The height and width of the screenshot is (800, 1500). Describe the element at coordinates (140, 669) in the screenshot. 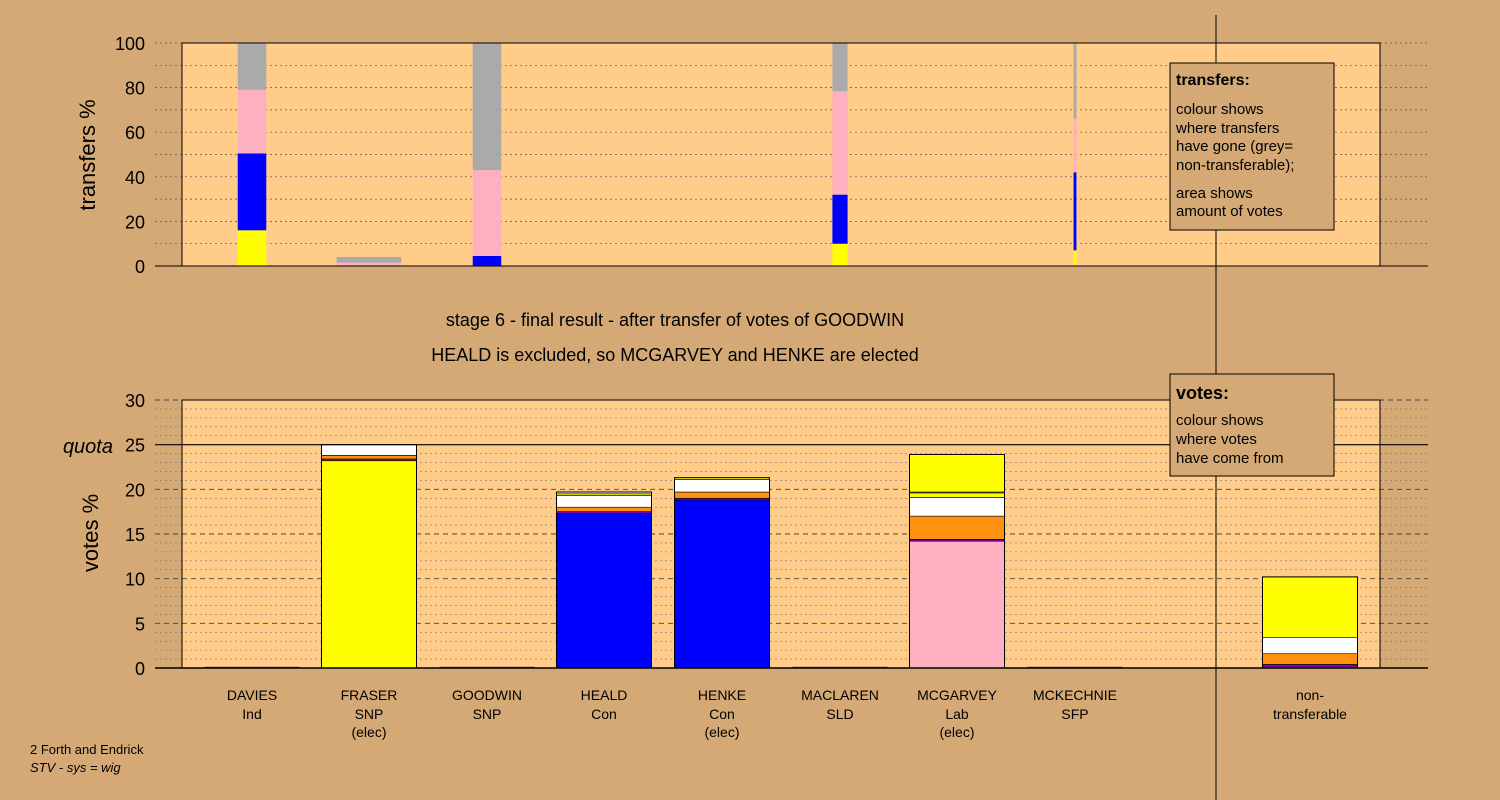

I see `votes-y-tick: 0` at that location.